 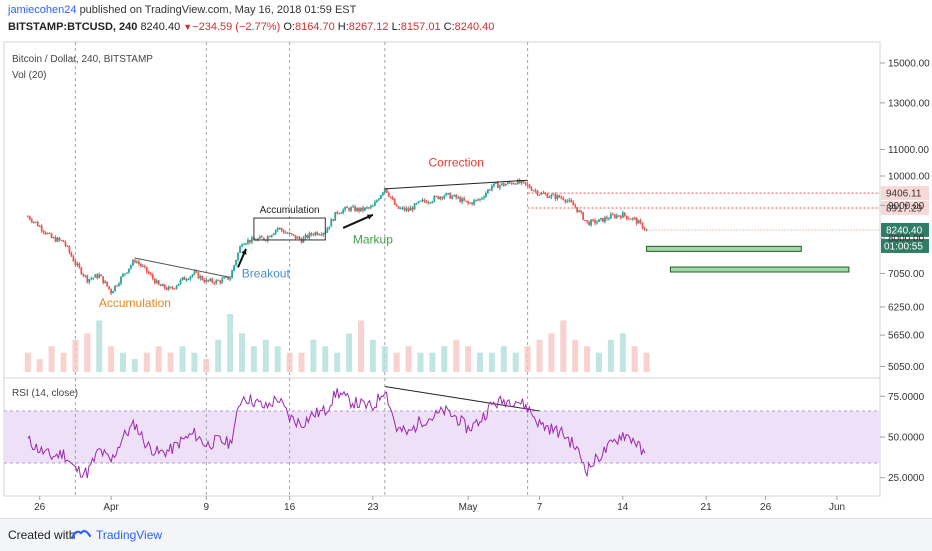 What do you see at coordinates (903, 246) in the screenshot?
I see `countdown-label: 01:00:55` at bounding box center [903, 246].